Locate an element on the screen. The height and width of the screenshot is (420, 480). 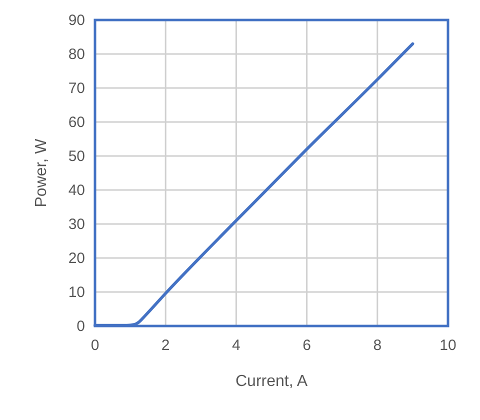
x-axis-title: Current, A is located at coordinates (271, 381).